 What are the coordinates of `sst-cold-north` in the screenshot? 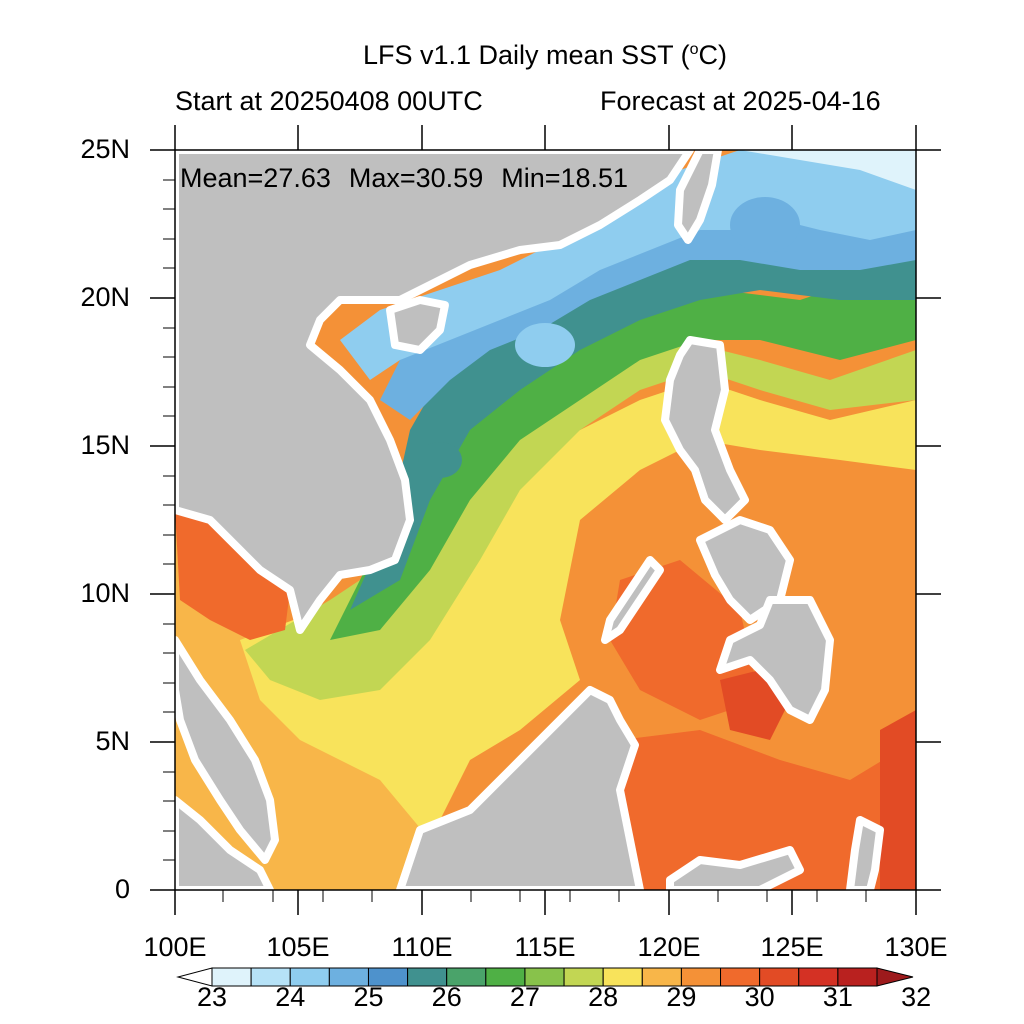 It's located at (828, 170).